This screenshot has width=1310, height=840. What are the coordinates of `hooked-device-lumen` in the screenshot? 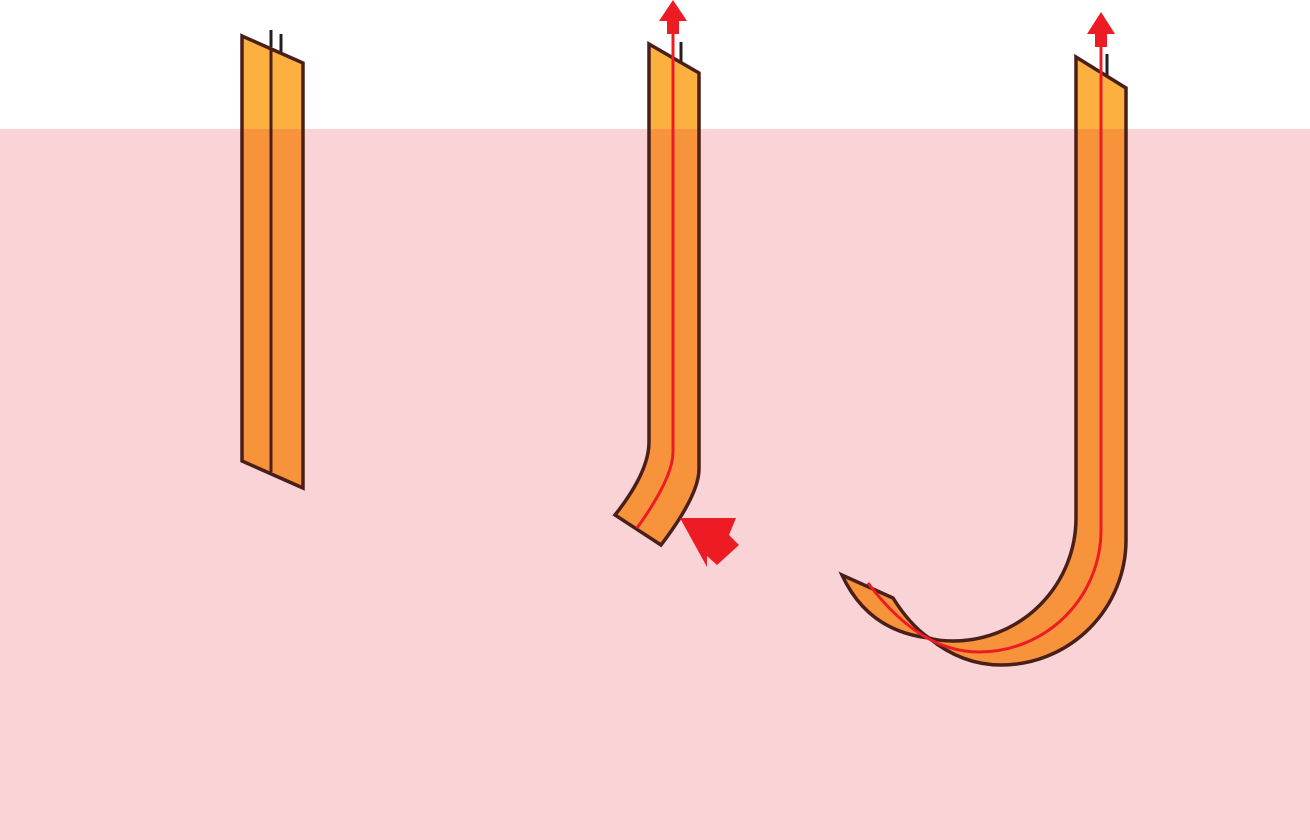 It's located at (984, 347).